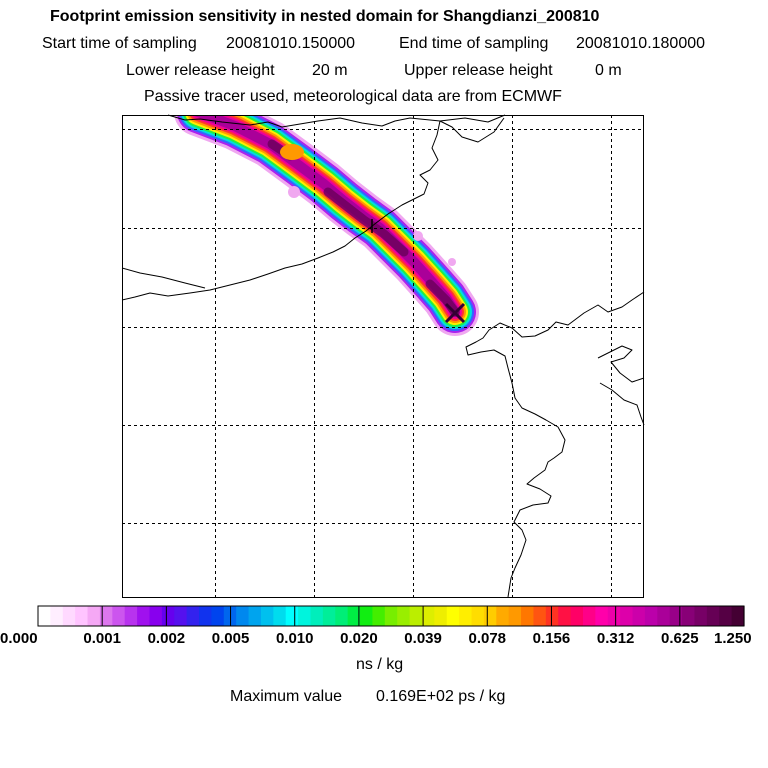 The image size is (768, 768). I want to click on footprint-plume, so click(326, 226).